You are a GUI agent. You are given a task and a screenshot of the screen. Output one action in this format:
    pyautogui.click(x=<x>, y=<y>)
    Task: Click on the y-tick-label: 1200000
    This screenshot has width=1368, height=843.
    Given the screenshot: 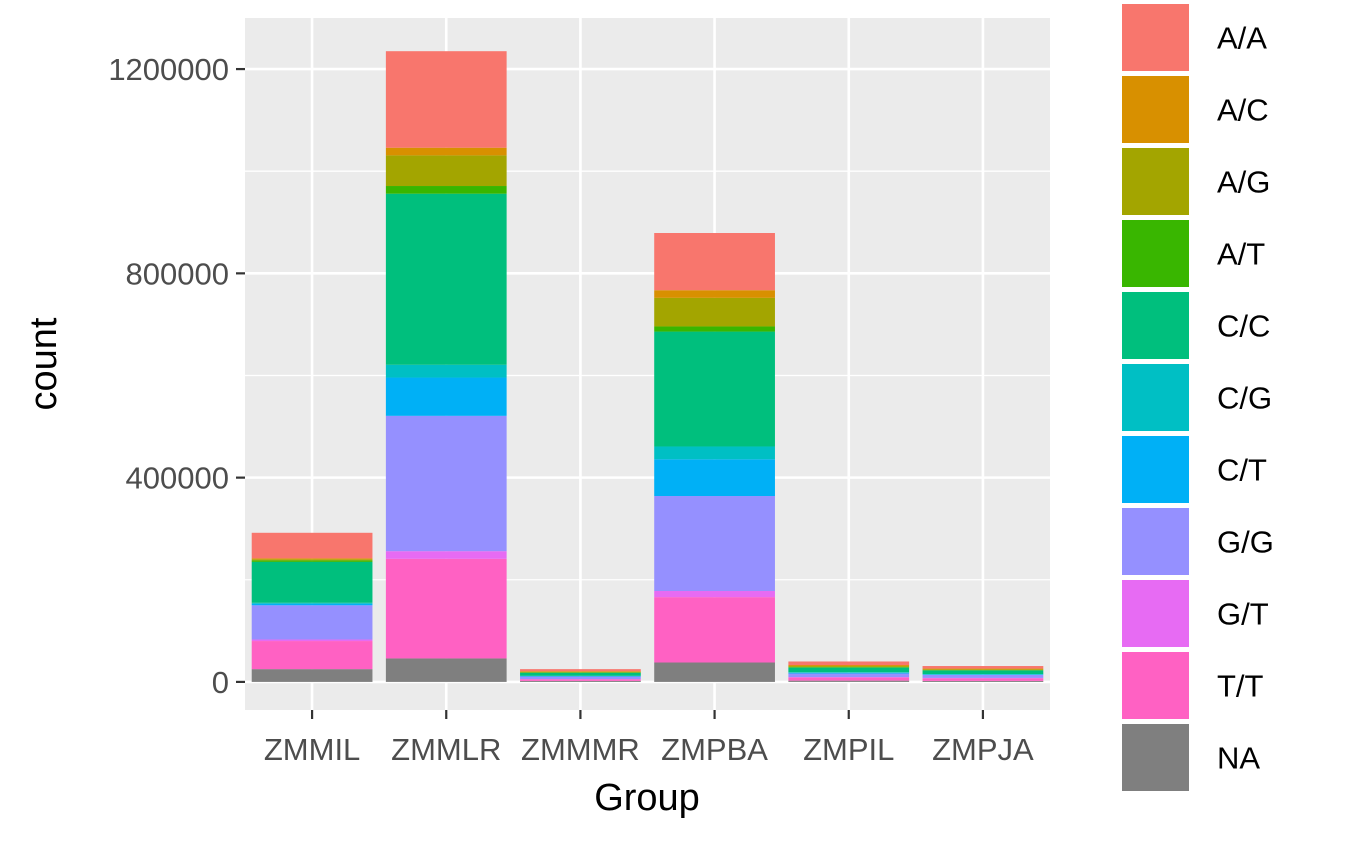 What is the action you would take?
    pyautogui.click(x=168, y=69)
    